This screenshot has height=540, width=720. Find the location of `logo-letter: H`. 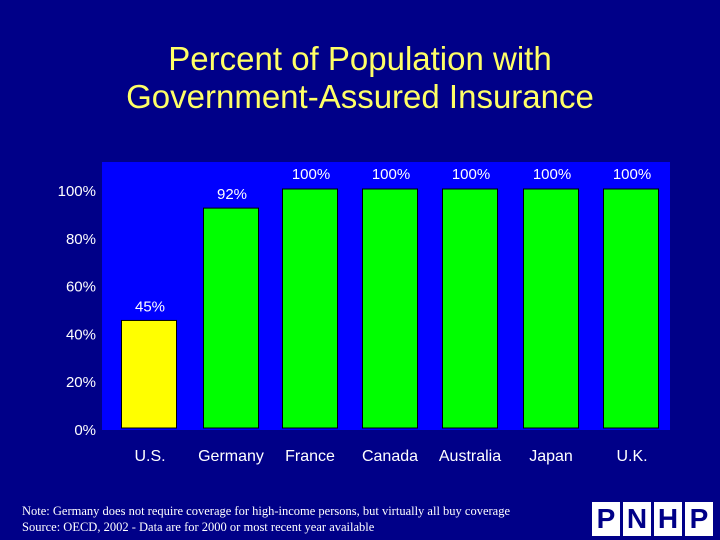

logo-letter: H is located at coordinates (668, 519).